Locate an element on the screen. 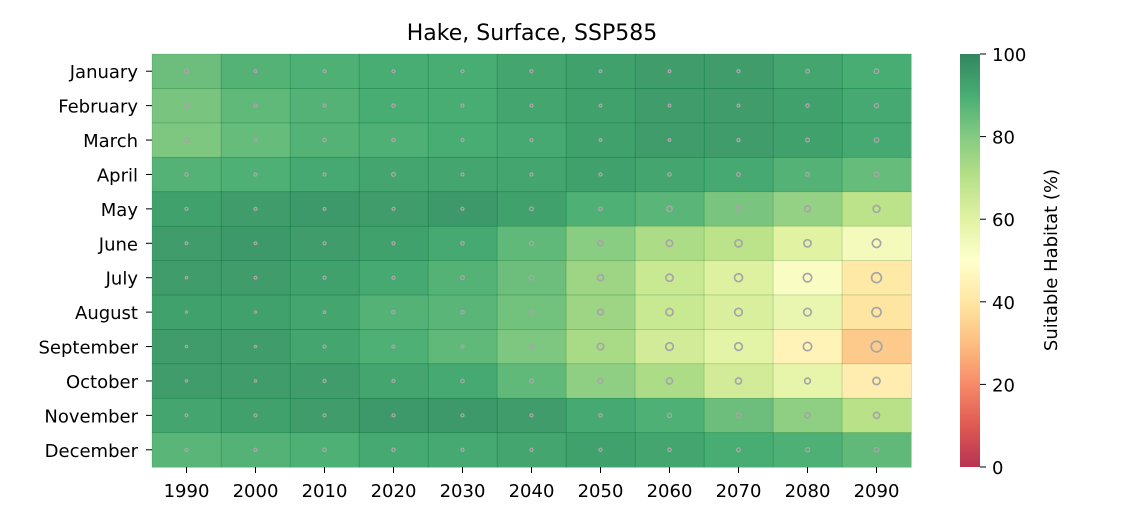  y-tick-label: February is located at coordinates (98, 107).